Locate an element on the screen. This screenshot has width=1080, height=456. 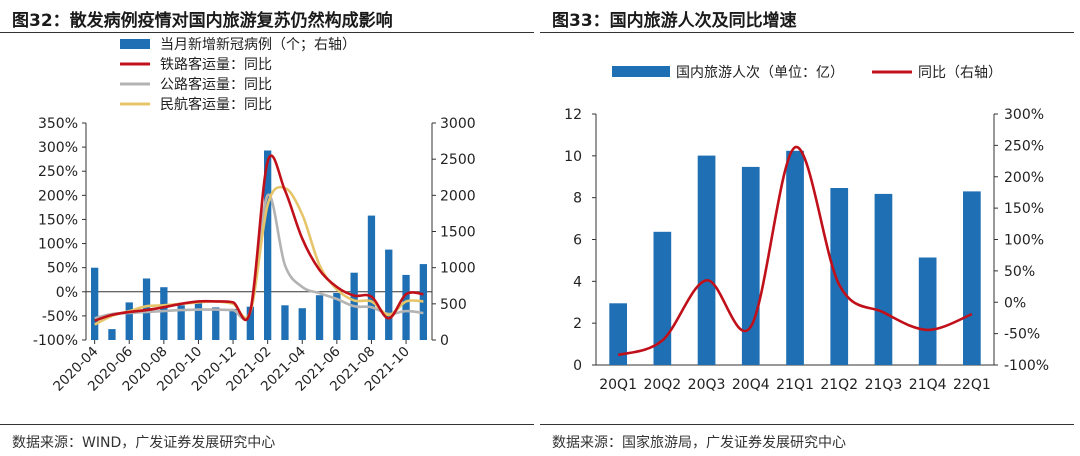
y-right-tick-label: 500 is located at coordinates (453, 305).